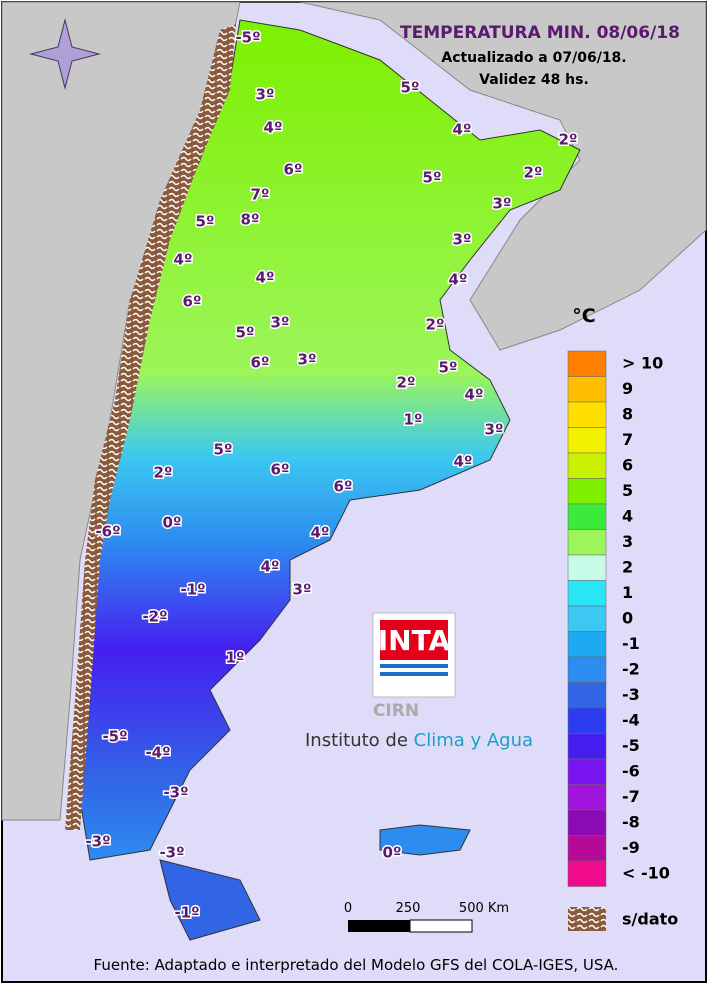  What do you see at coordinates (618, 618) in the screenshot?
I see `legend: > 10 9 8 7 6 5 4 3 2 1 0 -1 -2 -3 -4 -5 -6 -7 -8 -9 < -10` at bounding box center [618, 618].